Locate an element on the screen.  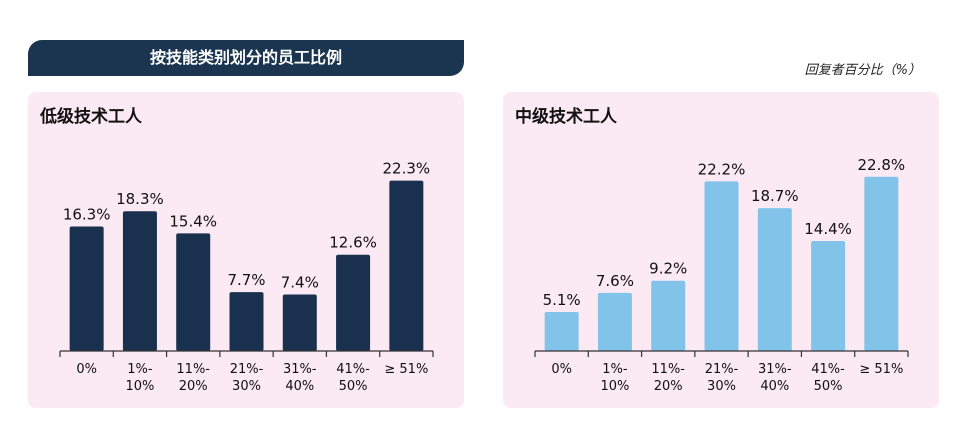
data-label-2: 9.2% is located at coordinates (668, 269).